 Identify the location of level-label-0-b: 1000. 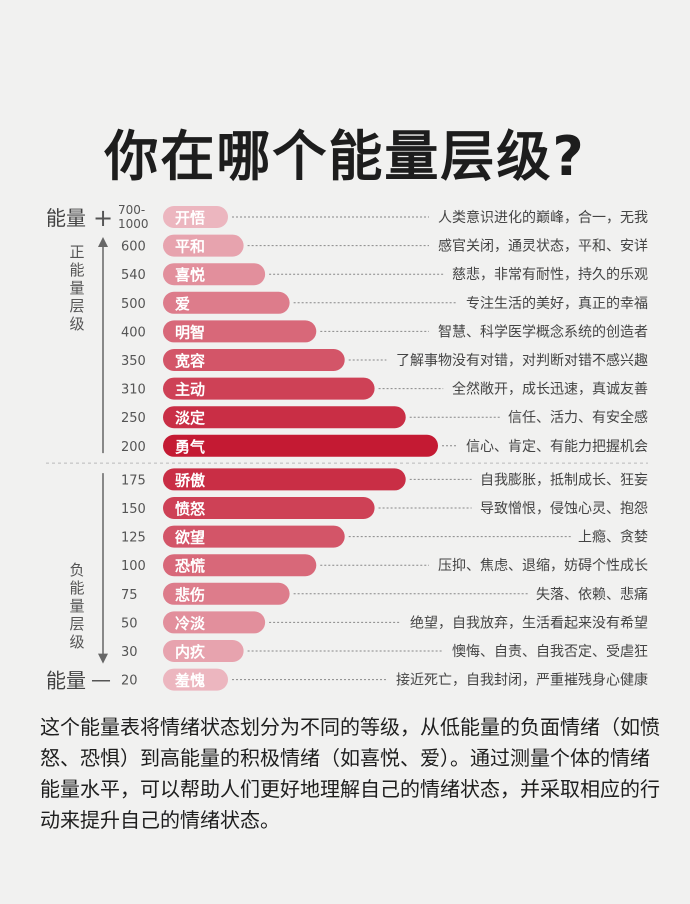
(133, 224).